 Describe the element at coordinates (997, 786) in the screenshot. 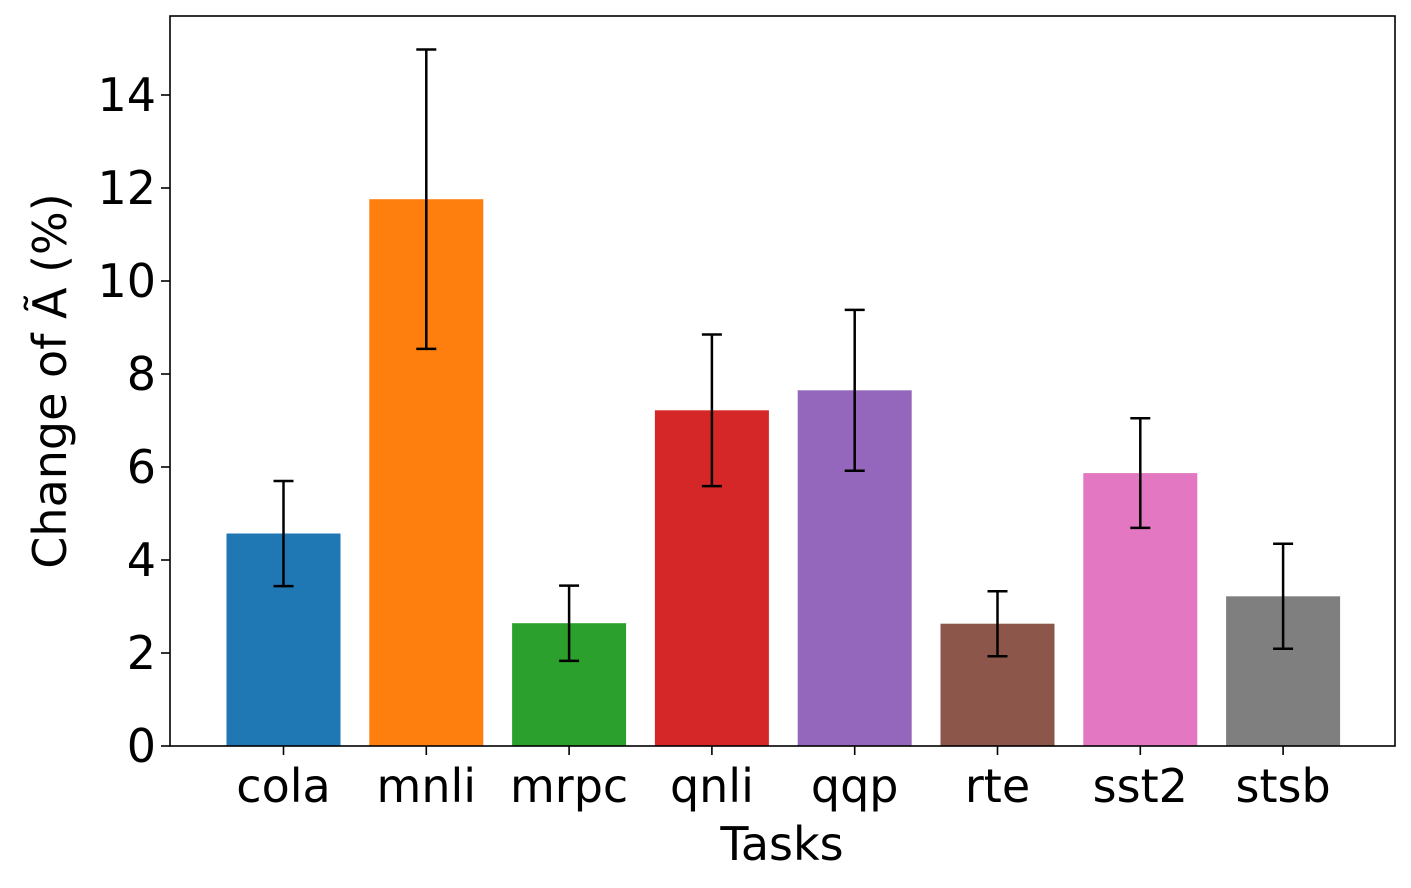

I see `x-tick-label-rte: rte` at that location.